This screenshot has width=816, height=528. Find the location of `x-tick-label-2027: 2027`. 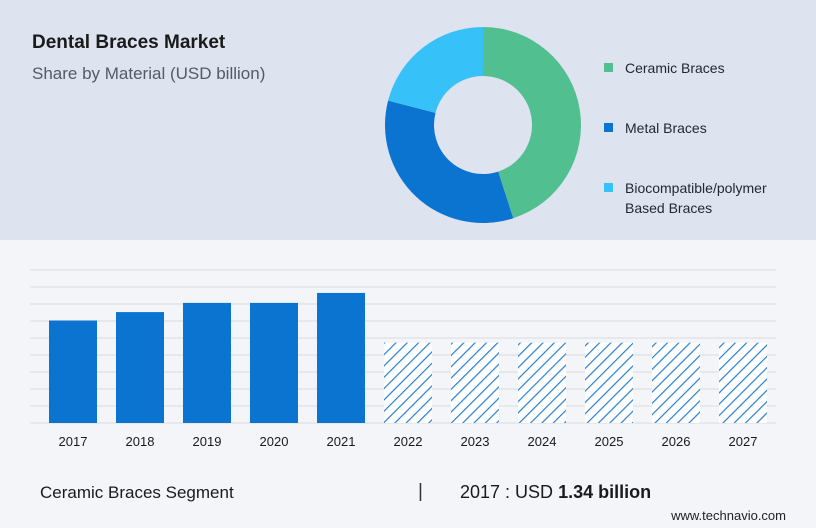

x-tick-label-2027: 2027 is located at coordinates (743, 441).